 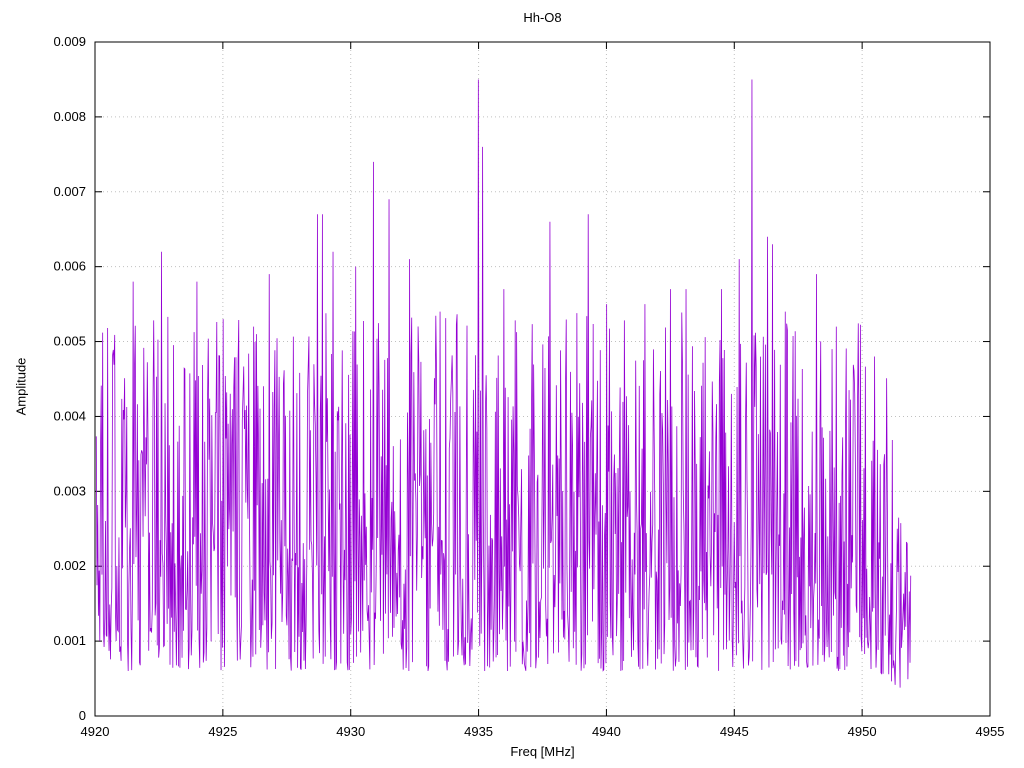 What do you see at coordinates (222, 731) in the screenshot?
I see `svg-text: 4925` at bounding box center [222, 731].